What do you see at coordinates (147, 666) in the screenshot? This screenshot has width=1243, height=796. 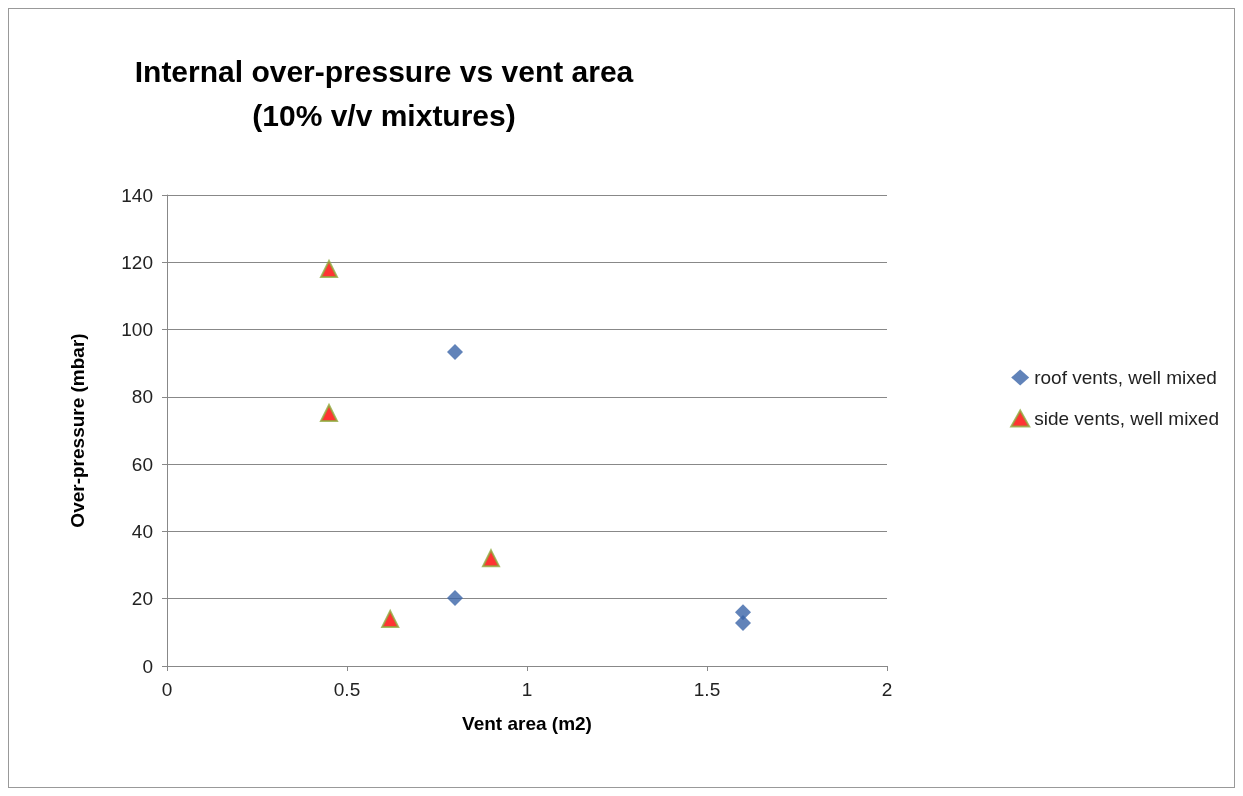 I see `y-tick-label: 0` at bounding box center [147, 666].